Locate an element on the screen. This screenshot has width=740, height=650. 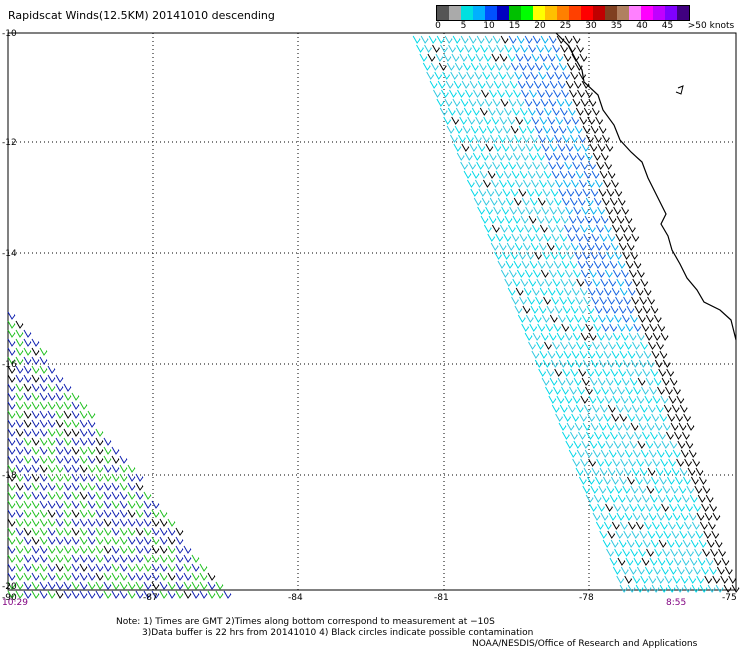
longitude-label: -84 is located at coordinates (295, 598).